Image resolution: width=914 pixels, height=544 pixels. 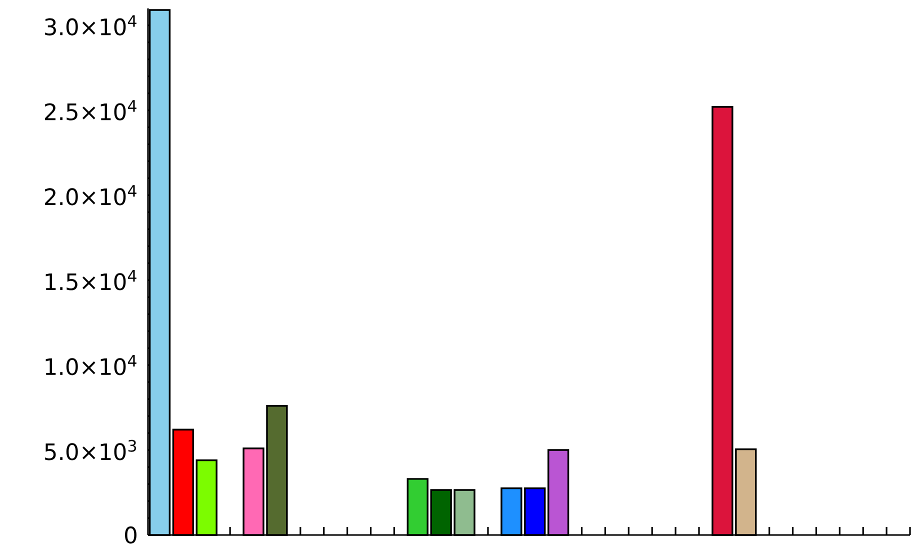 I want to click on y-tick-label: 0, so click(x=130, y=535).